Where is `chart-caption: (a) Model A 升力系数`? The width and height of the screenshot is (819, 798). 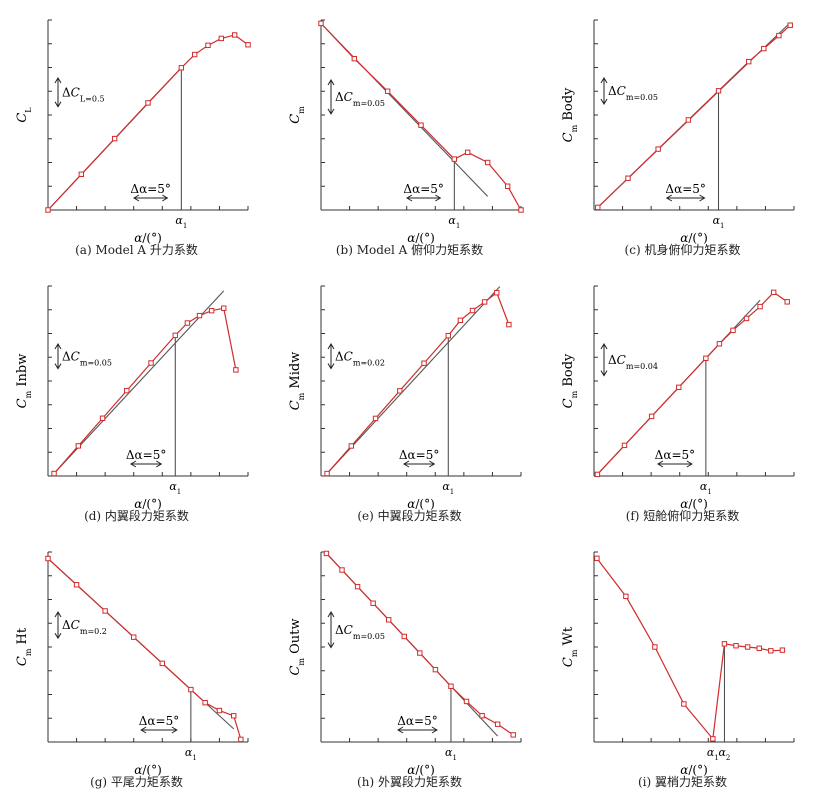 chart-caption: (a) Model A 升力系数 is located at coordinates (136, 250).